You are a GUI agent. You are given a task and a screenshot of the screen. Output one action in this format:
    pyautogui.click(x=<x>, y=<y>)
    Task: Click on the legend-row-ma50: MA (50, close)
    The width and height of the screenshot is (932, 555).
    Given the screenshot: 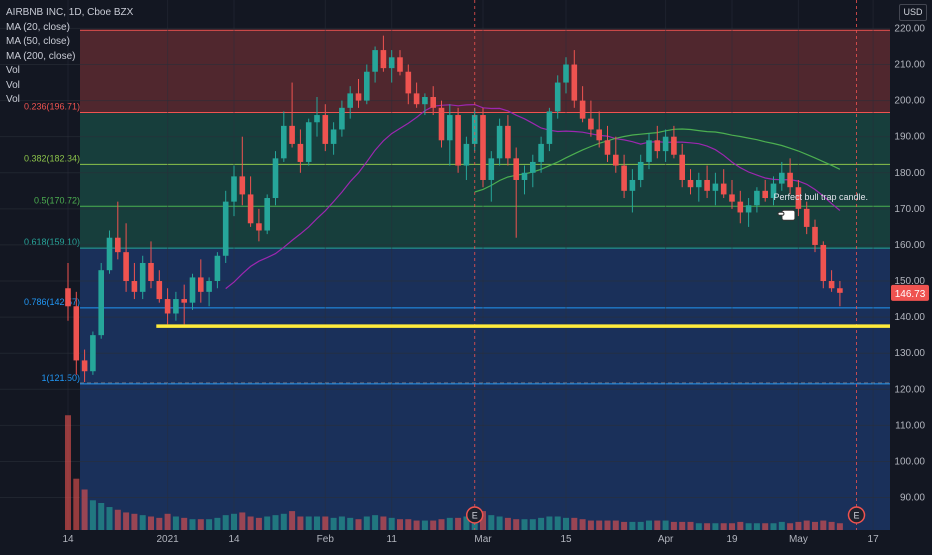 What is the action you would take?
    pyautogui.click(x=38, y=41)
    